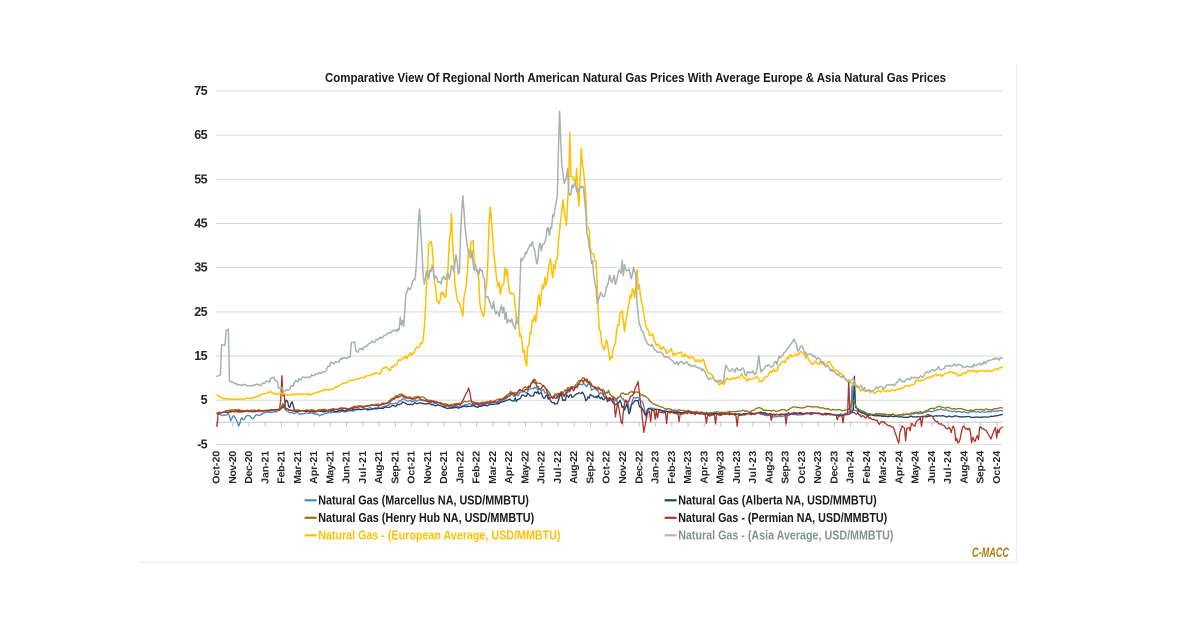 Image resolution: width=1200 pixels, height=632 pixels. I want to click on svg-text: Mar-22, so click(493, 467).